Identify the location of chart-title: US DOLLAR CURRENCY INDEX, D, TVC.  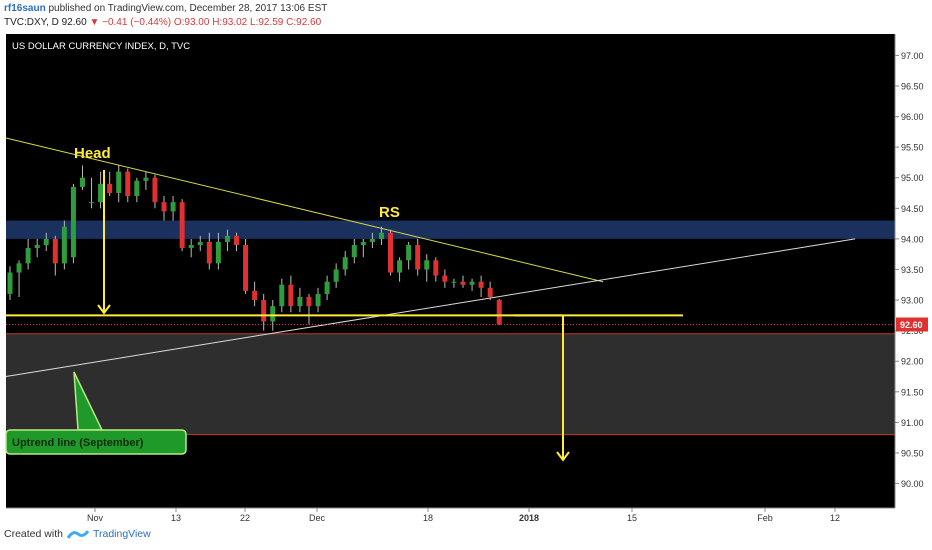
(101, 46).